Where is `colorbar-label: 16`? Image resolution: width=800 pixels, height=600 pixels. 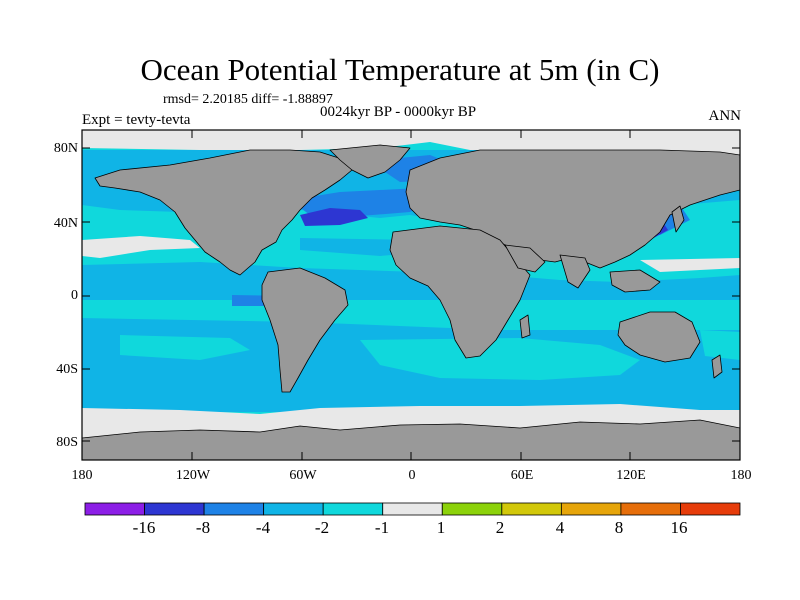
colorbar-label: 16 is located at coordinates (679, 527).